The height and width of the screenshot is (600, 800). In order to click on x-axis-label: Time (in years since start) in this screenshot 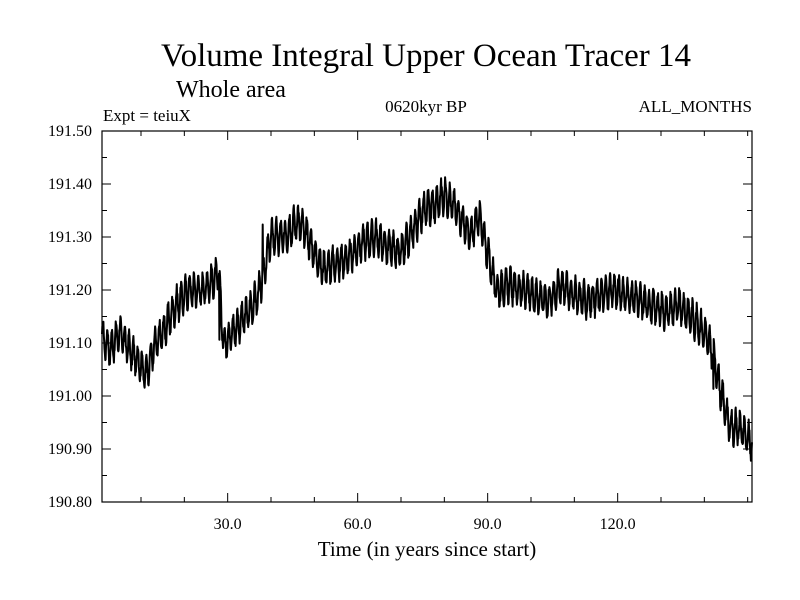, I will do `click(427, 549)`.